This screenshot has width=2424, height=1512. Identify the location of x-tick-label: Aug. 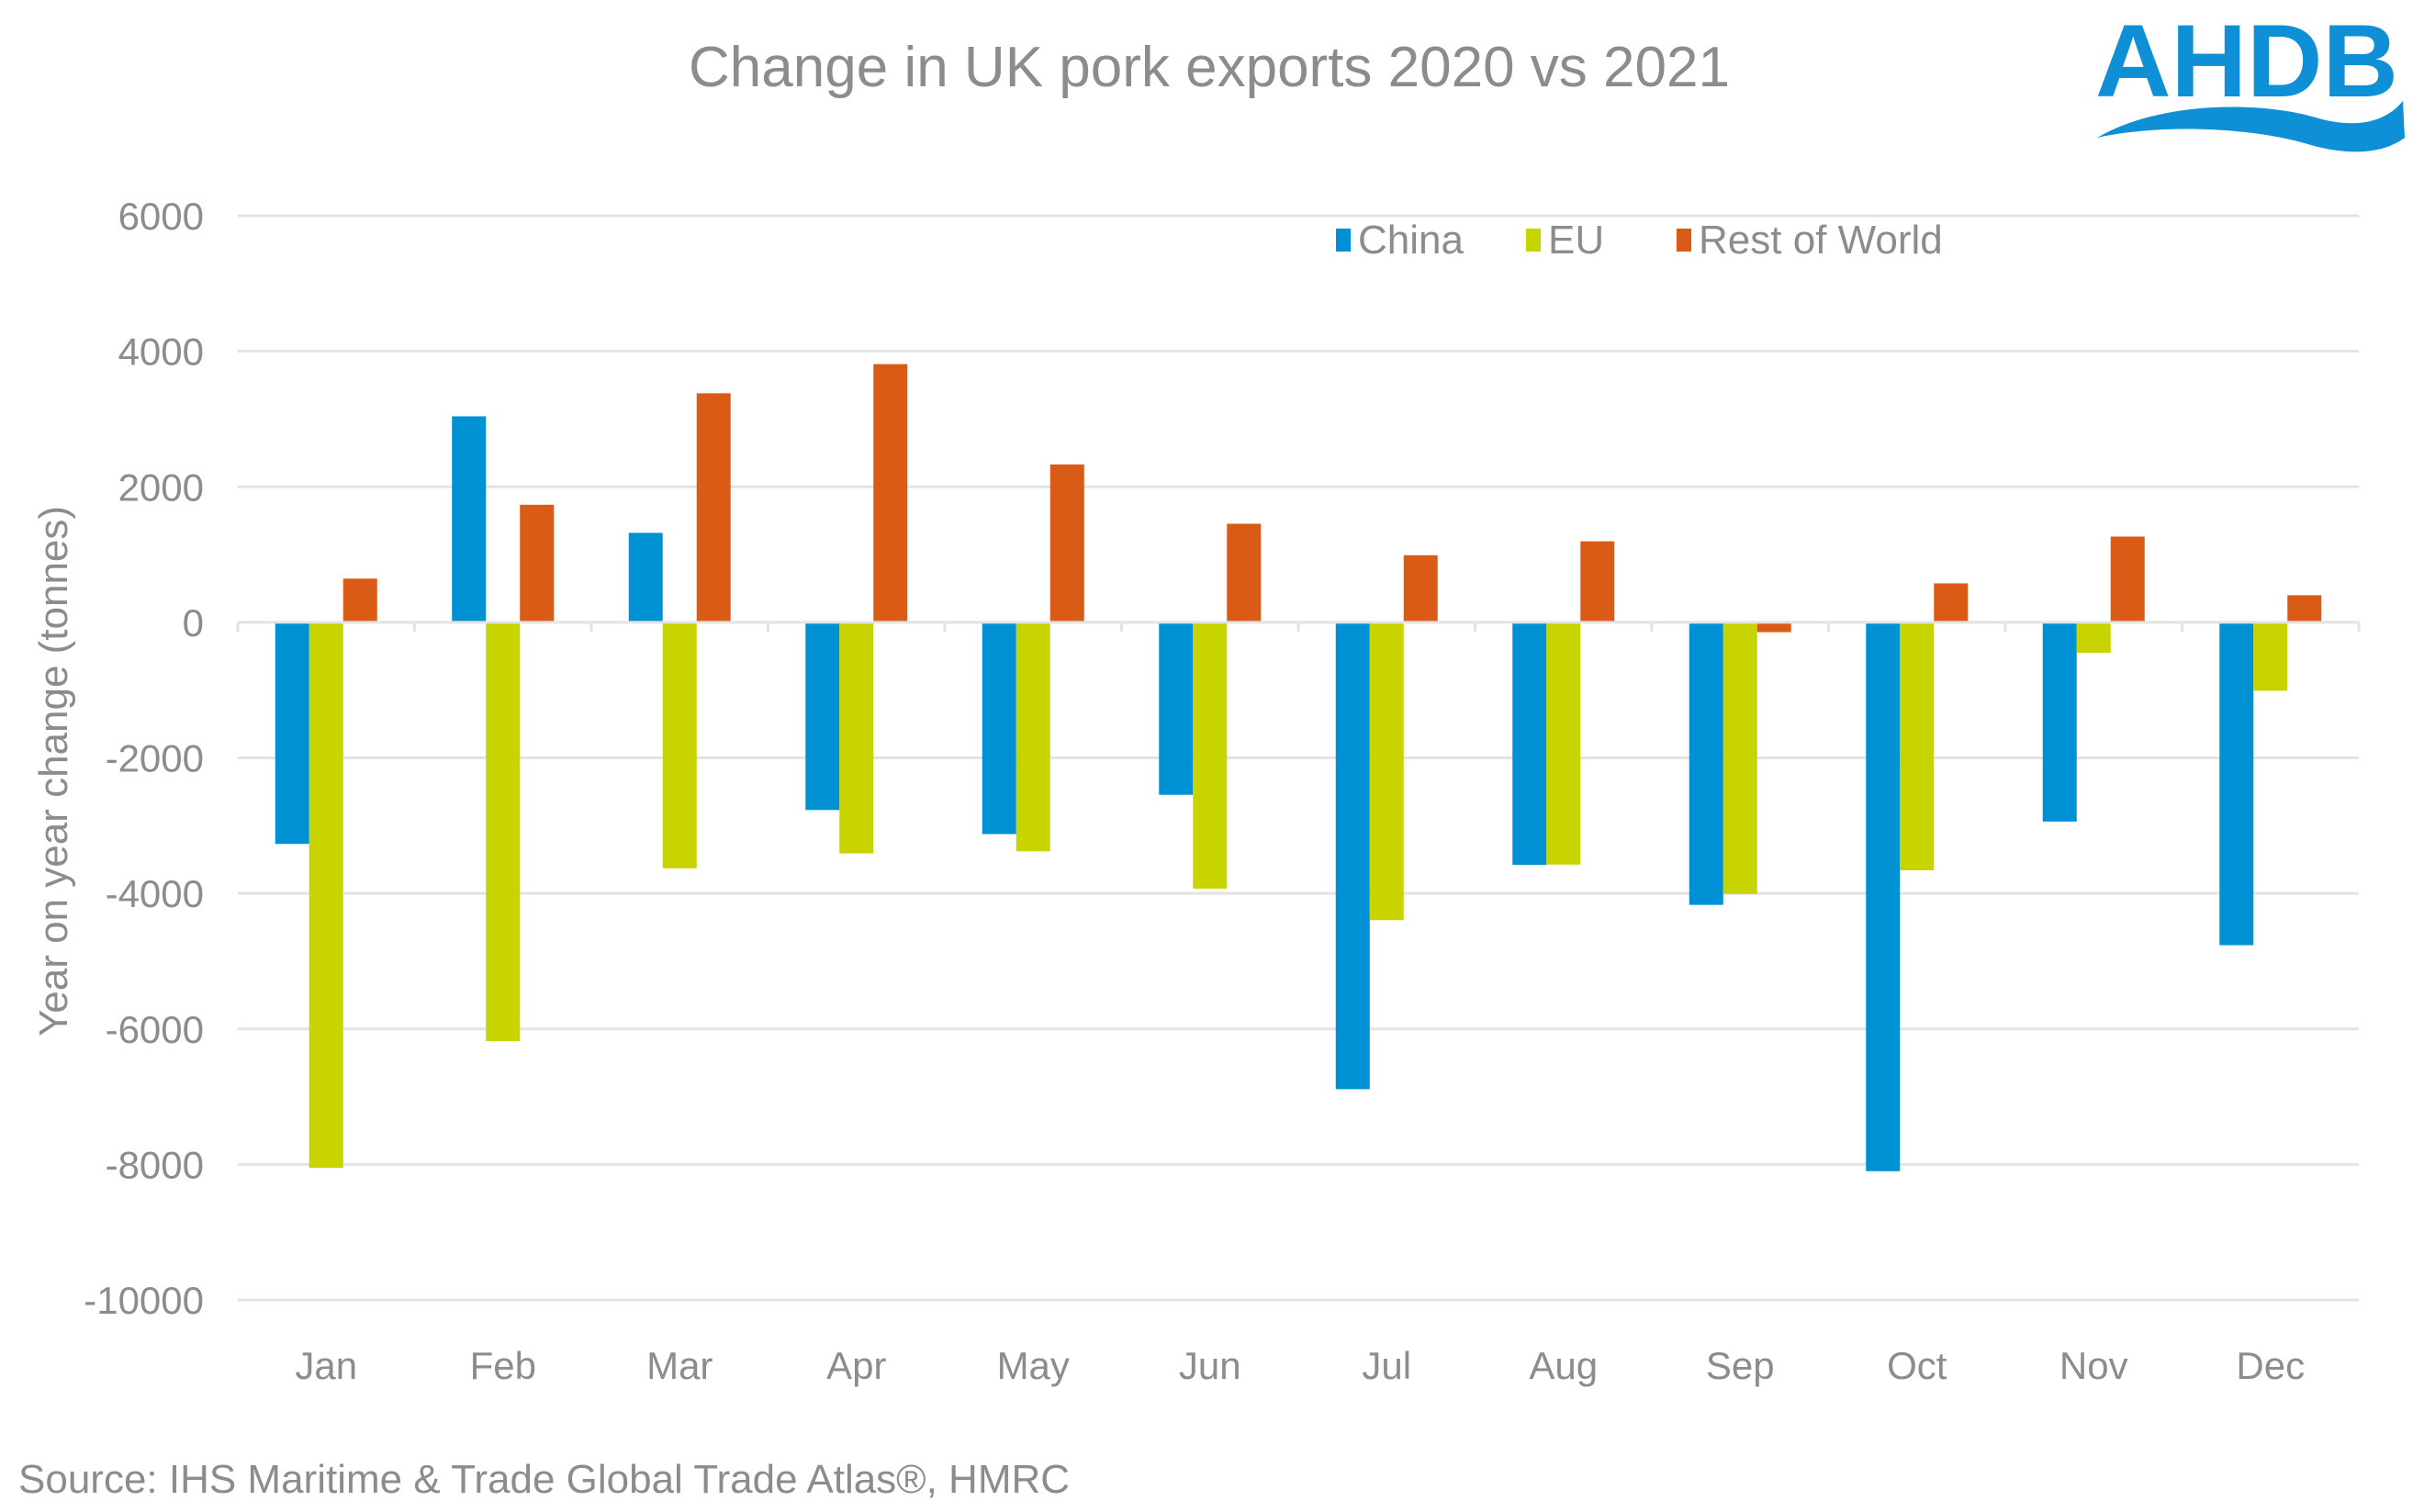
(1564, 1365).